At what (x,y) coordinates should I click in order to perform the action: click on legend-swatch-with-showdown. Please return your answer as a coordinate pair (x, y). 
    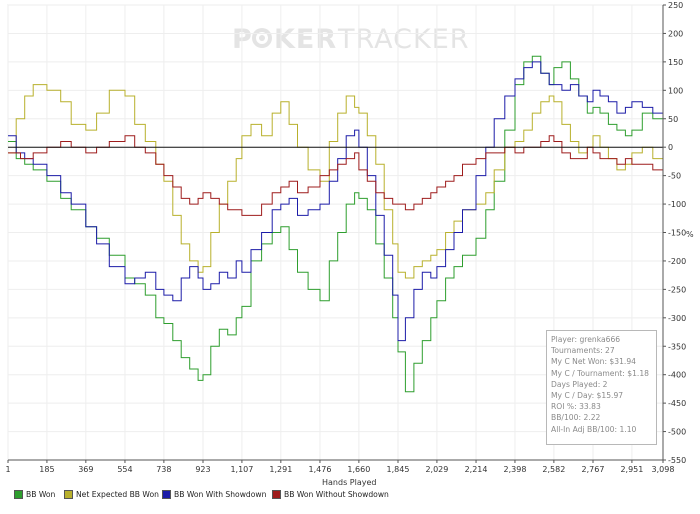
    Looking at the image, I should click on (166, 494).